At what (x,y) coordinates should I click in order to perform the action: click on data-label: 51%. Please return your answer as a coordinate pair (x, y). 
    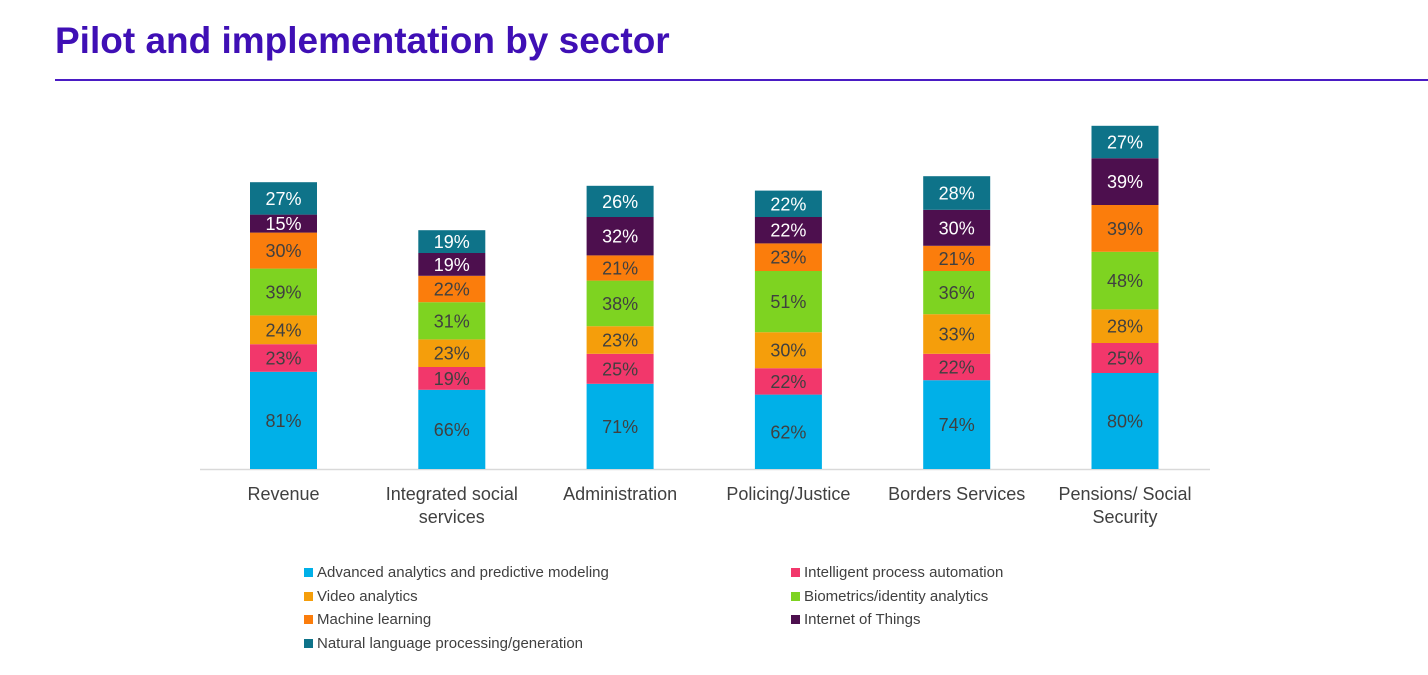
    Looking at the image, I should click on (788, 302).